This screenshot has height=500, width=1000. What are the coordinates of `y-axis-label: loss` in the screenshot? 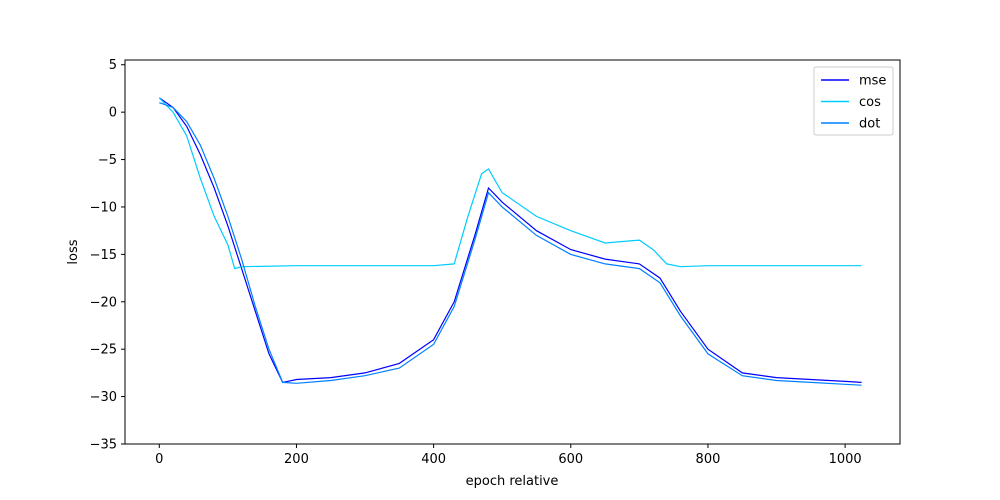 It's located at (73, 251).